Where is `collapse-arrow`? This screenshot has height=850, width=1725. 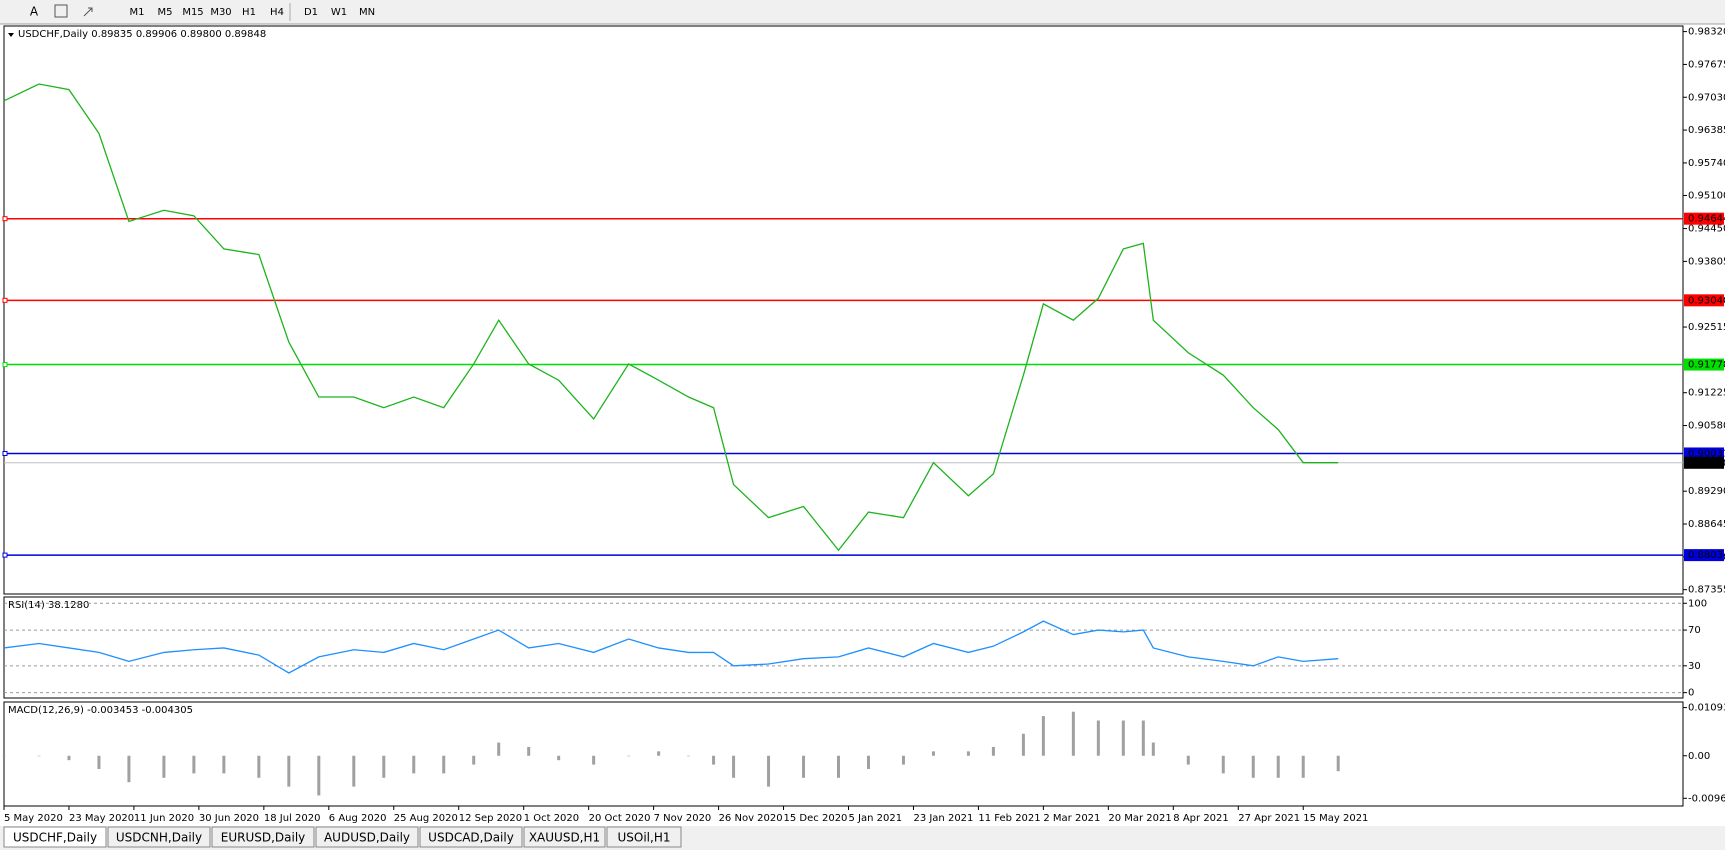
collapse-arrow is located at coordinates (11, 35).